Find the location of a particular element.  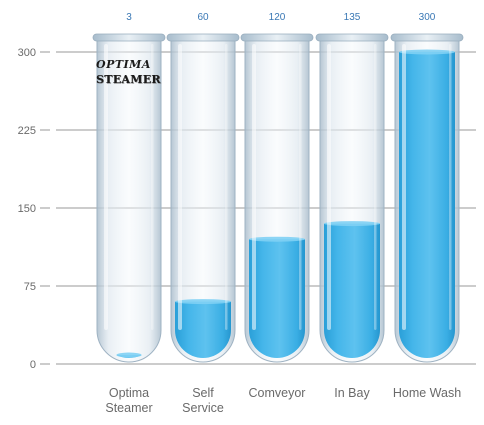

category-label: Optima Steamer is located at coordinates (128, 400).